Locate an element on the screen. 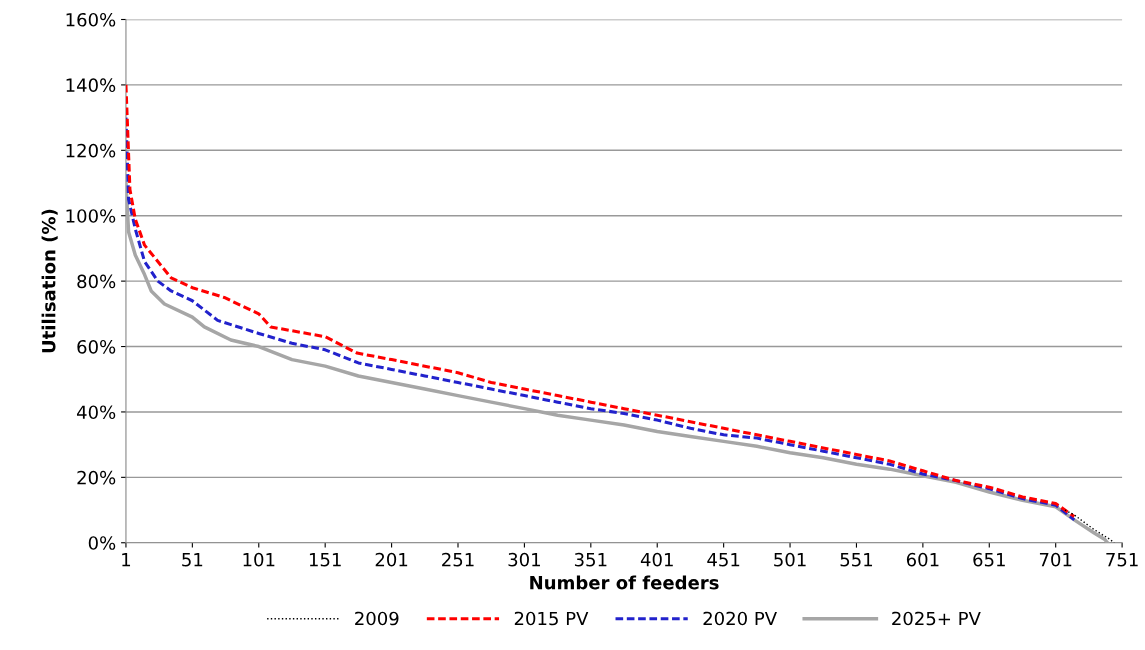 Image resolution: width=1145 pixels, height=650 pixels. x-tick-label: 551 is located at coordinates (856, 560).